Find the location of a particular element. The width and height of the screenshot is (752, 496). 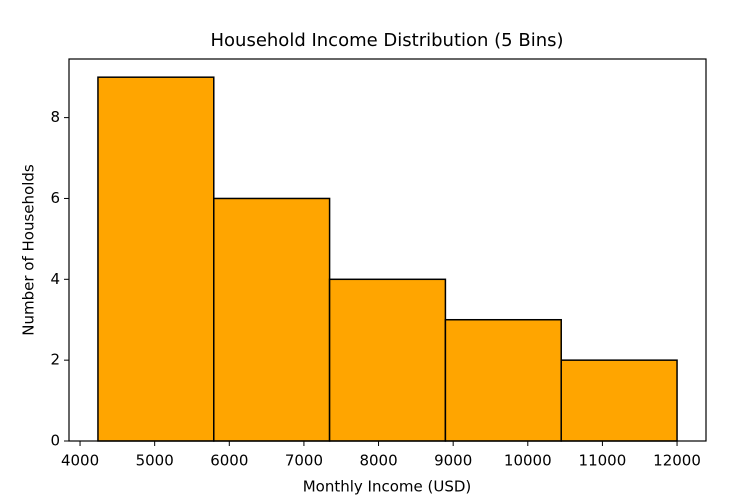

x-tick-label: 5000 is located at coordinates (155, 461).